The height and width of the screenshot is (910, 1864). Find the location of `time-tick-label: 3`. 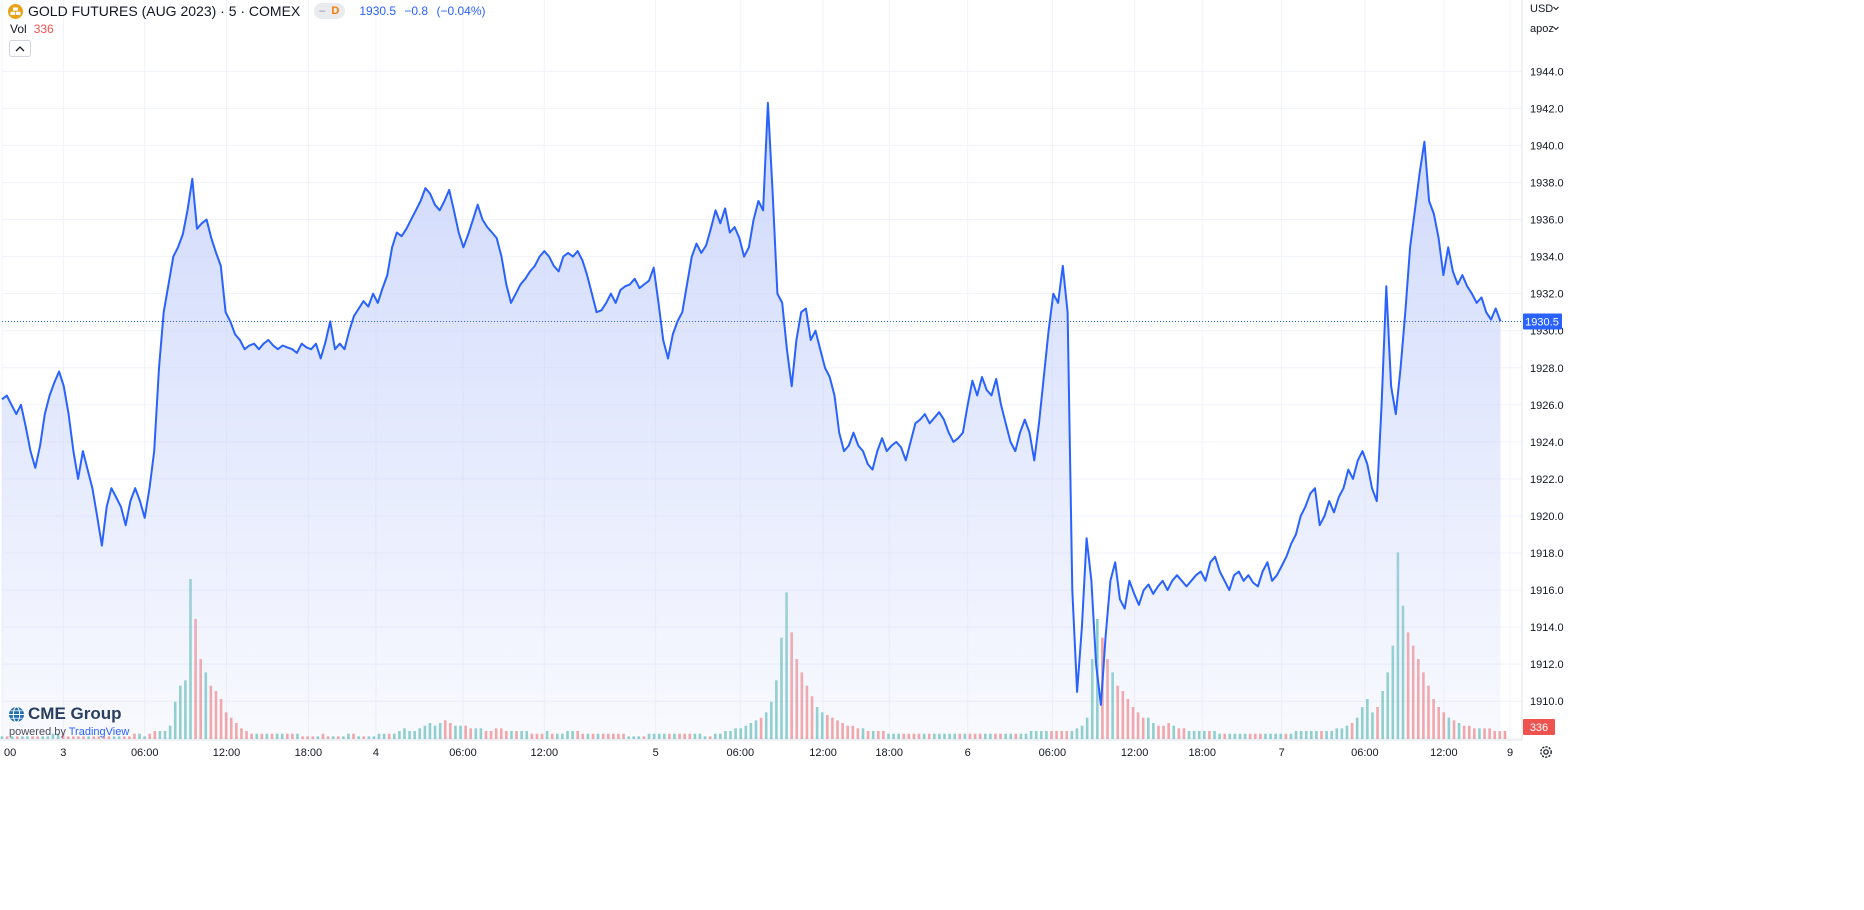

time-tick-label: 3 is located at coordinates (63, 753).